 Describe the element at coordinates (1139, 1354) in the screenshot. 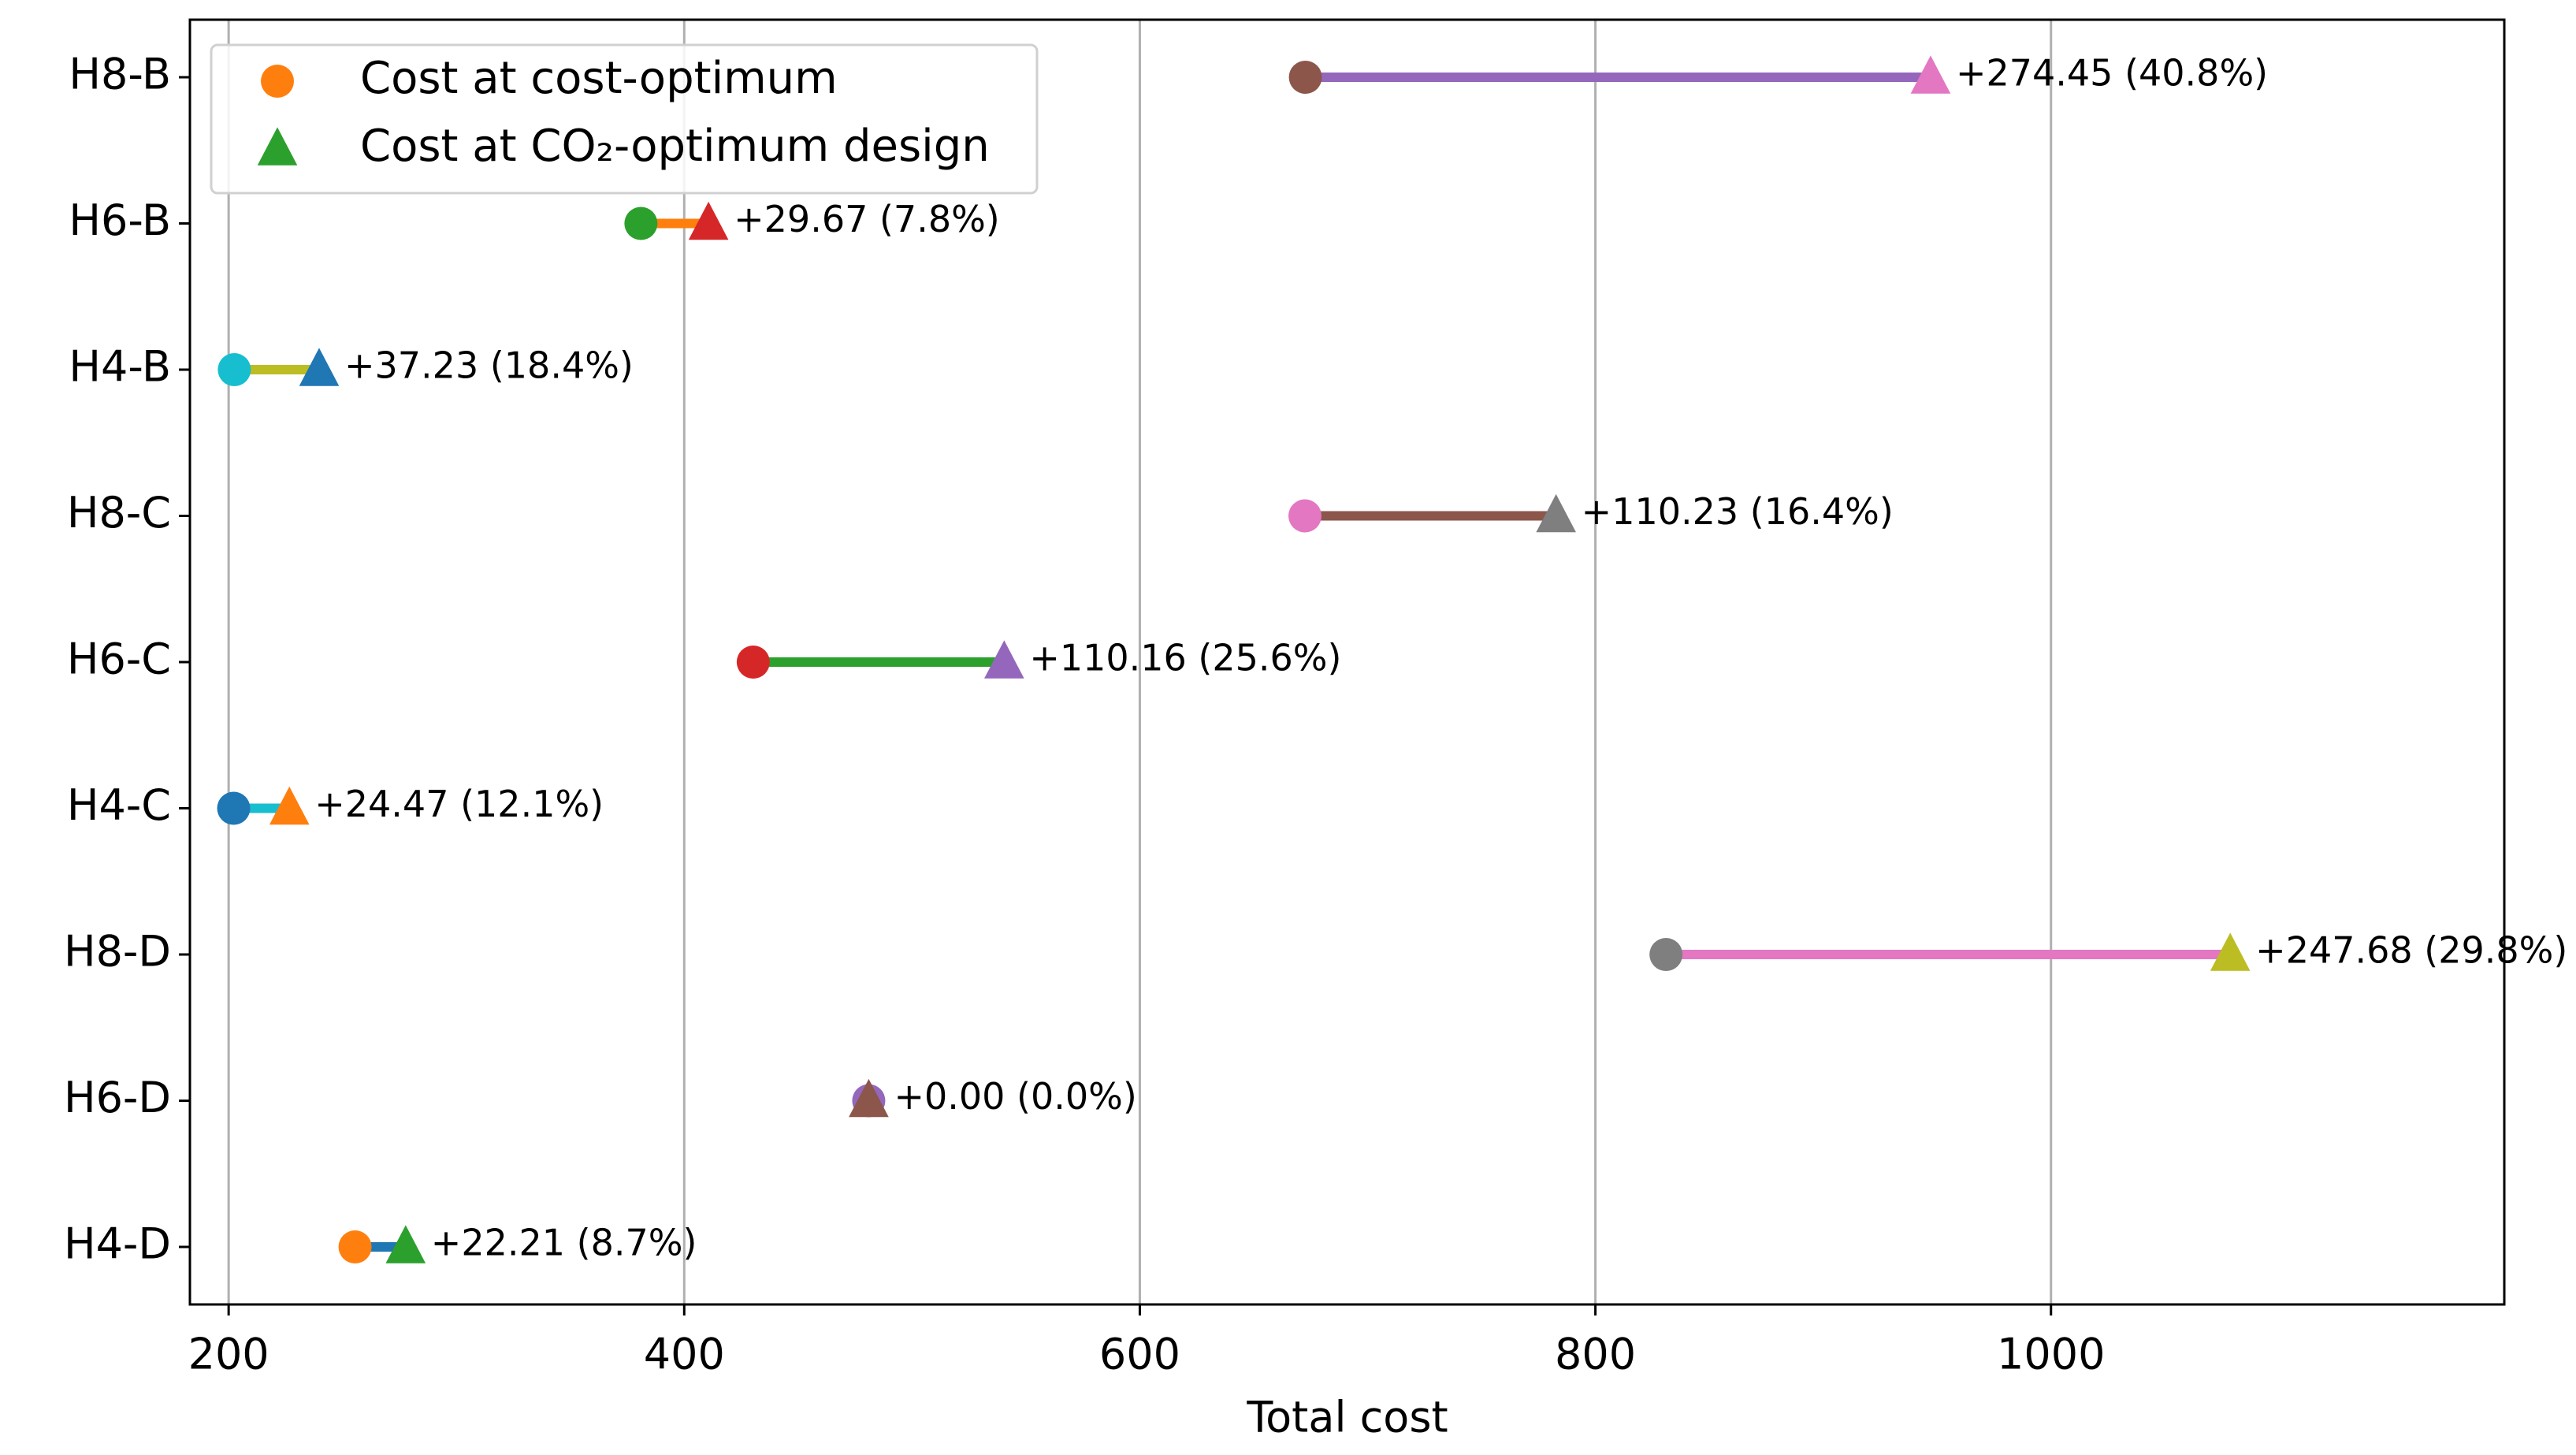

I see `x-tick-label: 600` at that location.